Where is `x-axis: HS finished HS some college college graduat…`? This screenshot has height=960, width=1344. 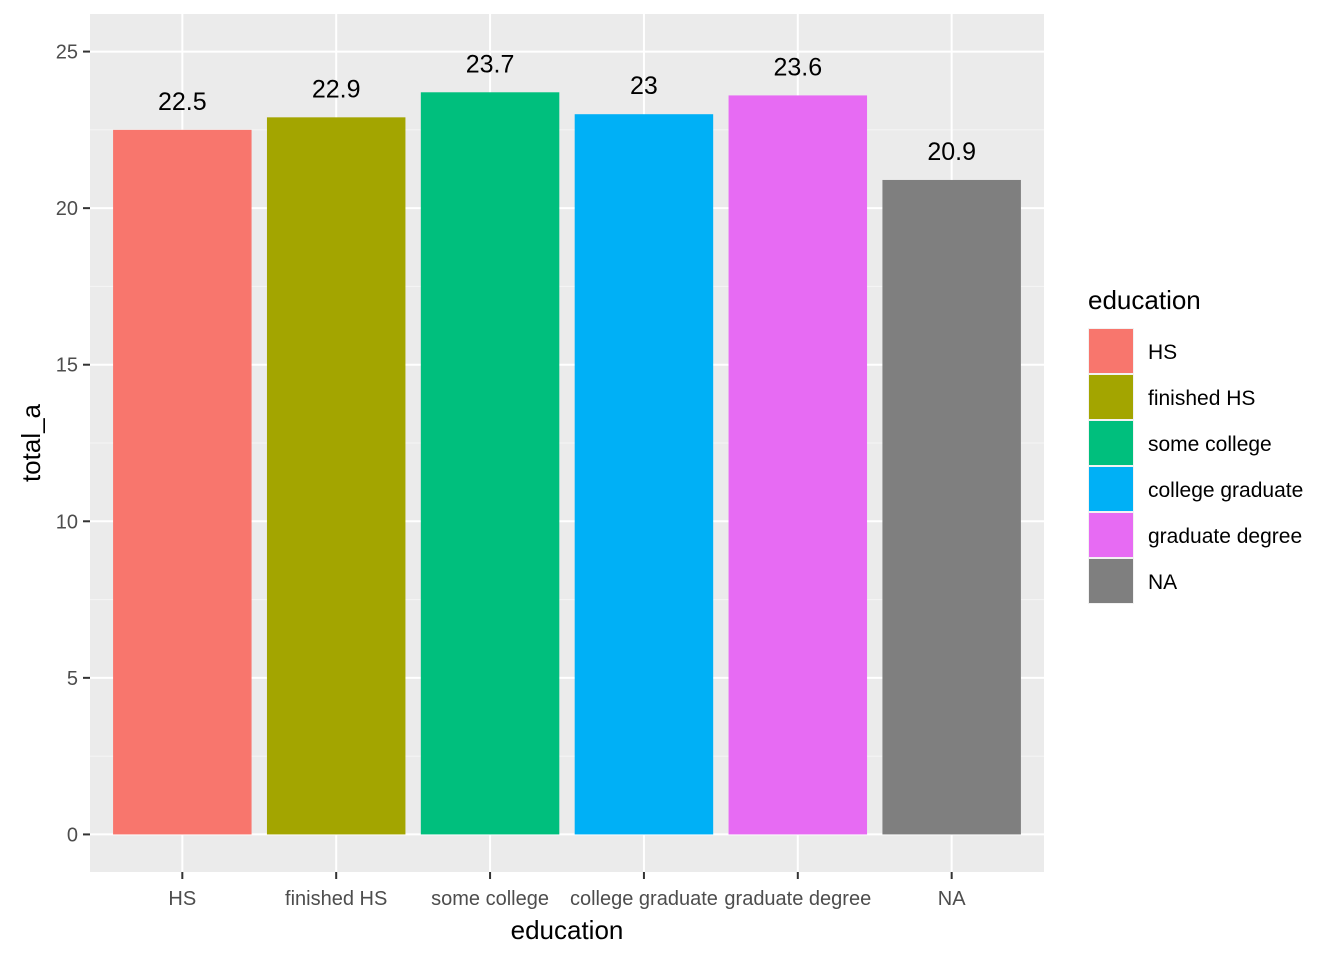
x-axis: HS finished HS some college college graduat… is located at coordinates (567, 891).